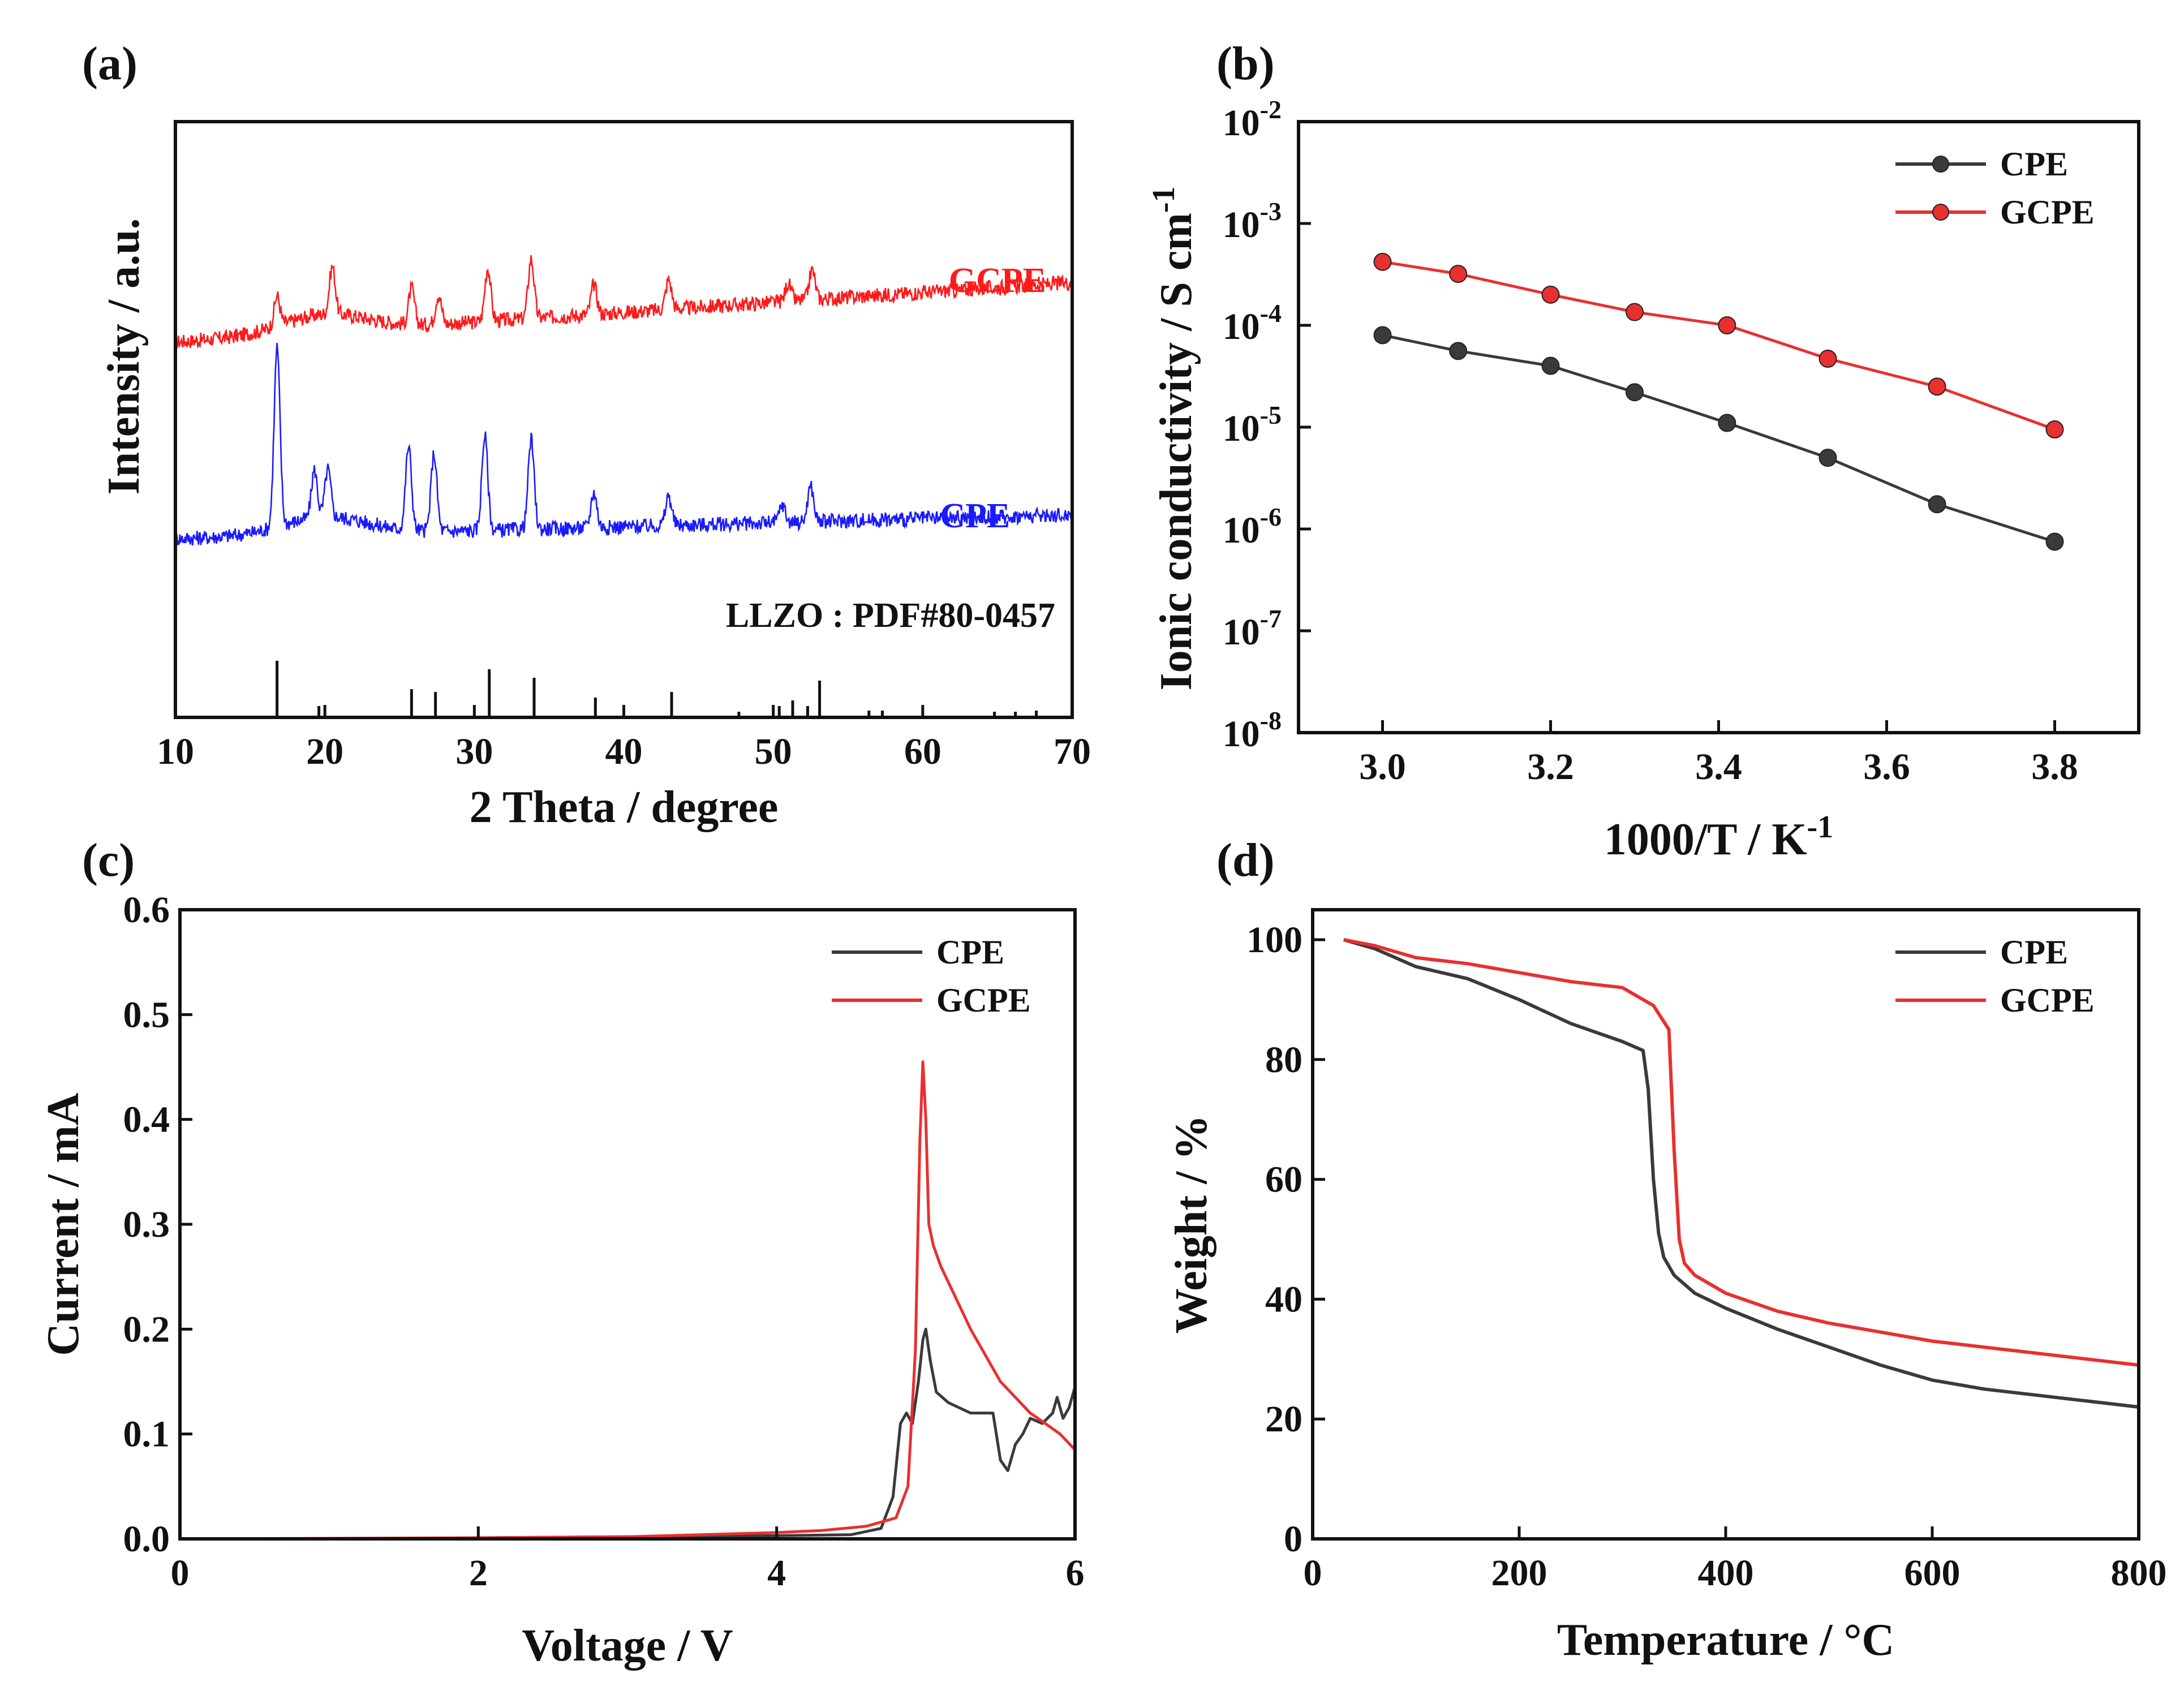  Describe the element at coordinates (324, 751) in the screenshot. I see `x-tick-label: 20` at that location.